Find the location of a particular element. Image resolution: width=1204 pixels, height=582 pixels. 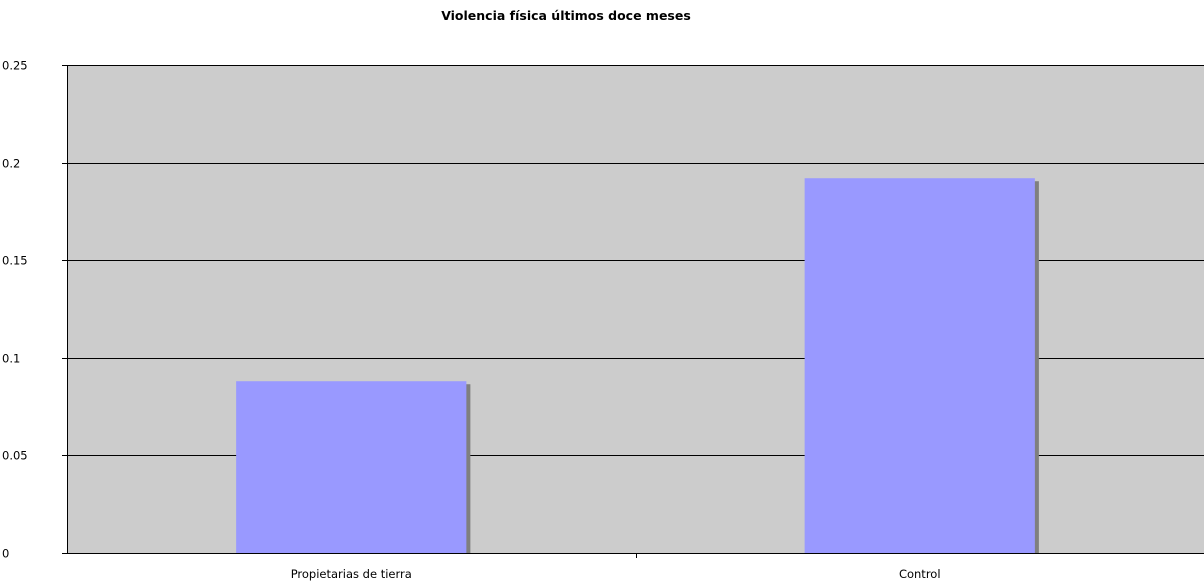

y-tick-label: 0.15 is located at coordinates (15, 261).